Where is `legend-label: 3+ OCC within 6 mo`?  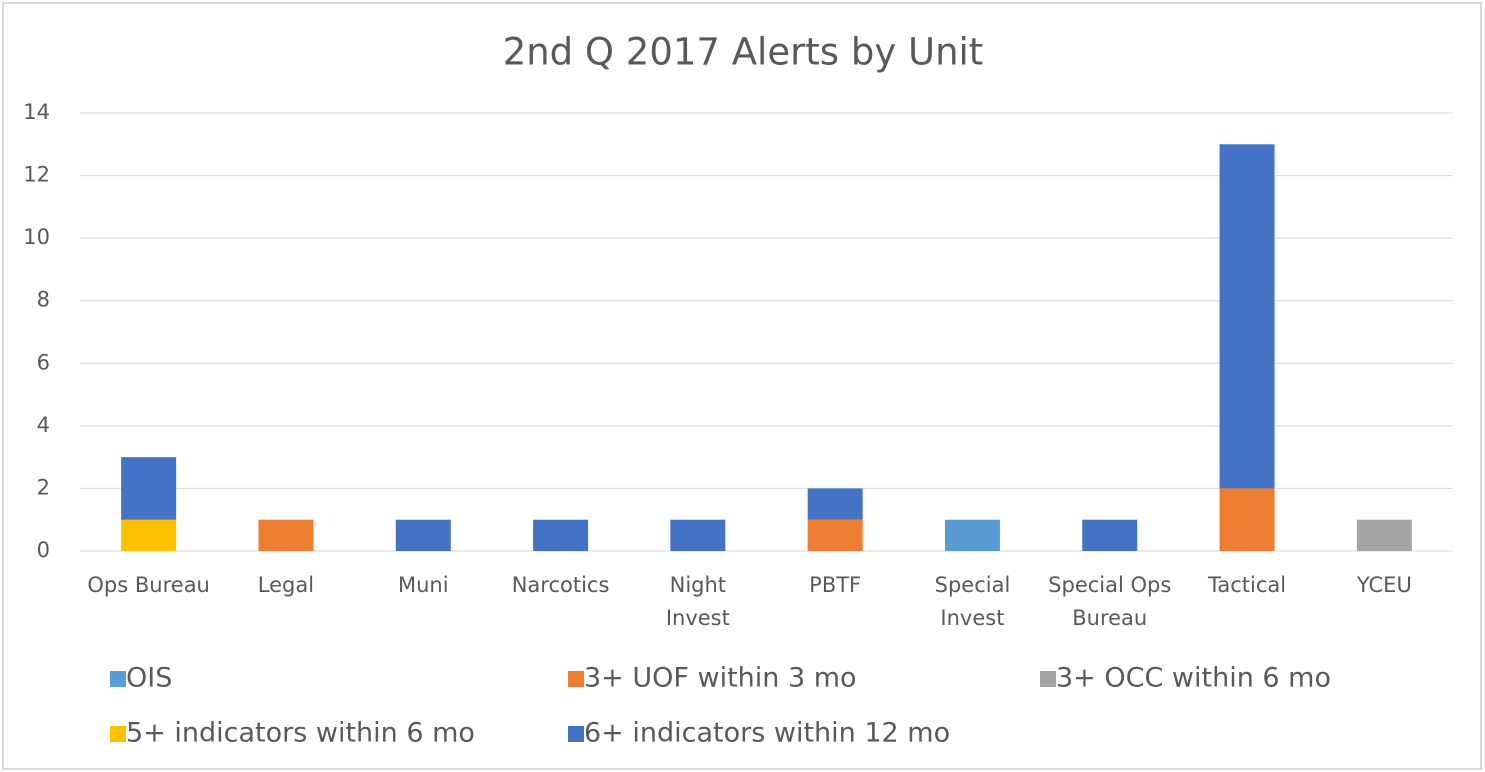 legend-label: 3+ OCC within 6 mo is located at coordinates (1193, 678).